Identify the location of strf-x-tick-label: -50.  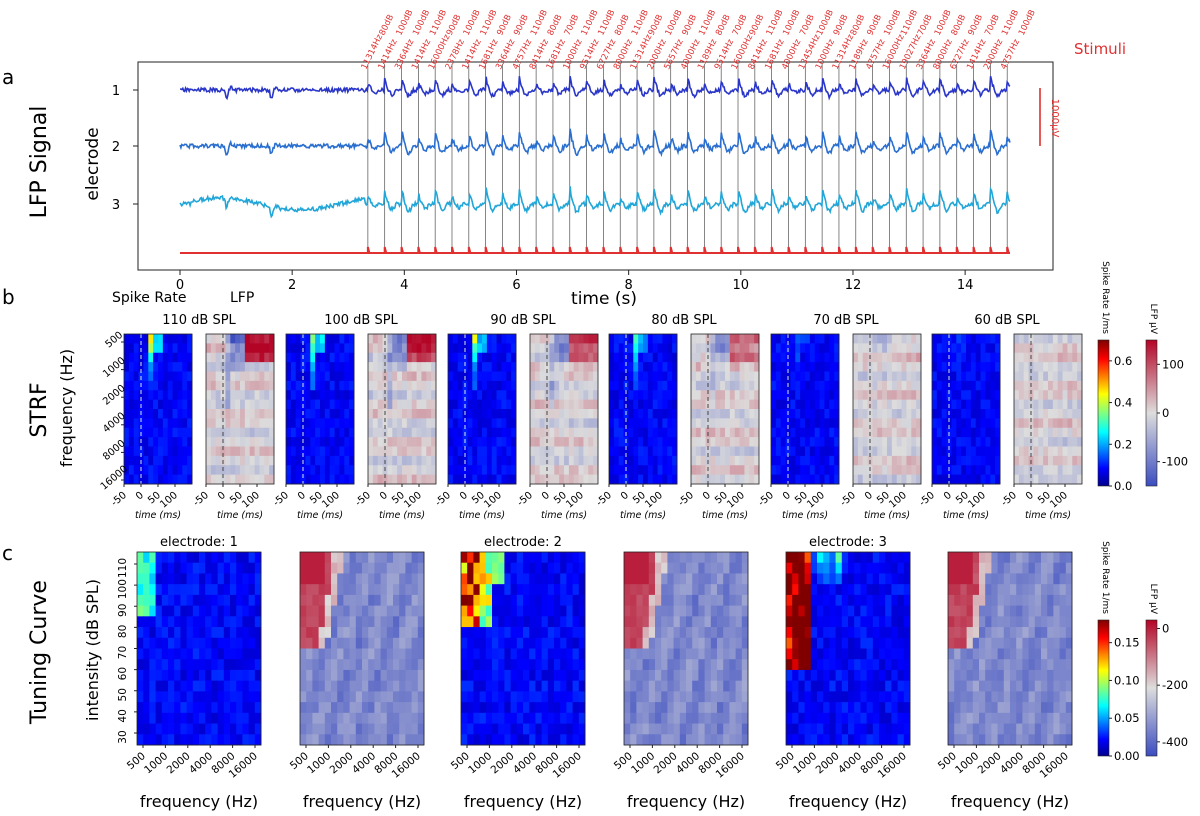
(848, 499).